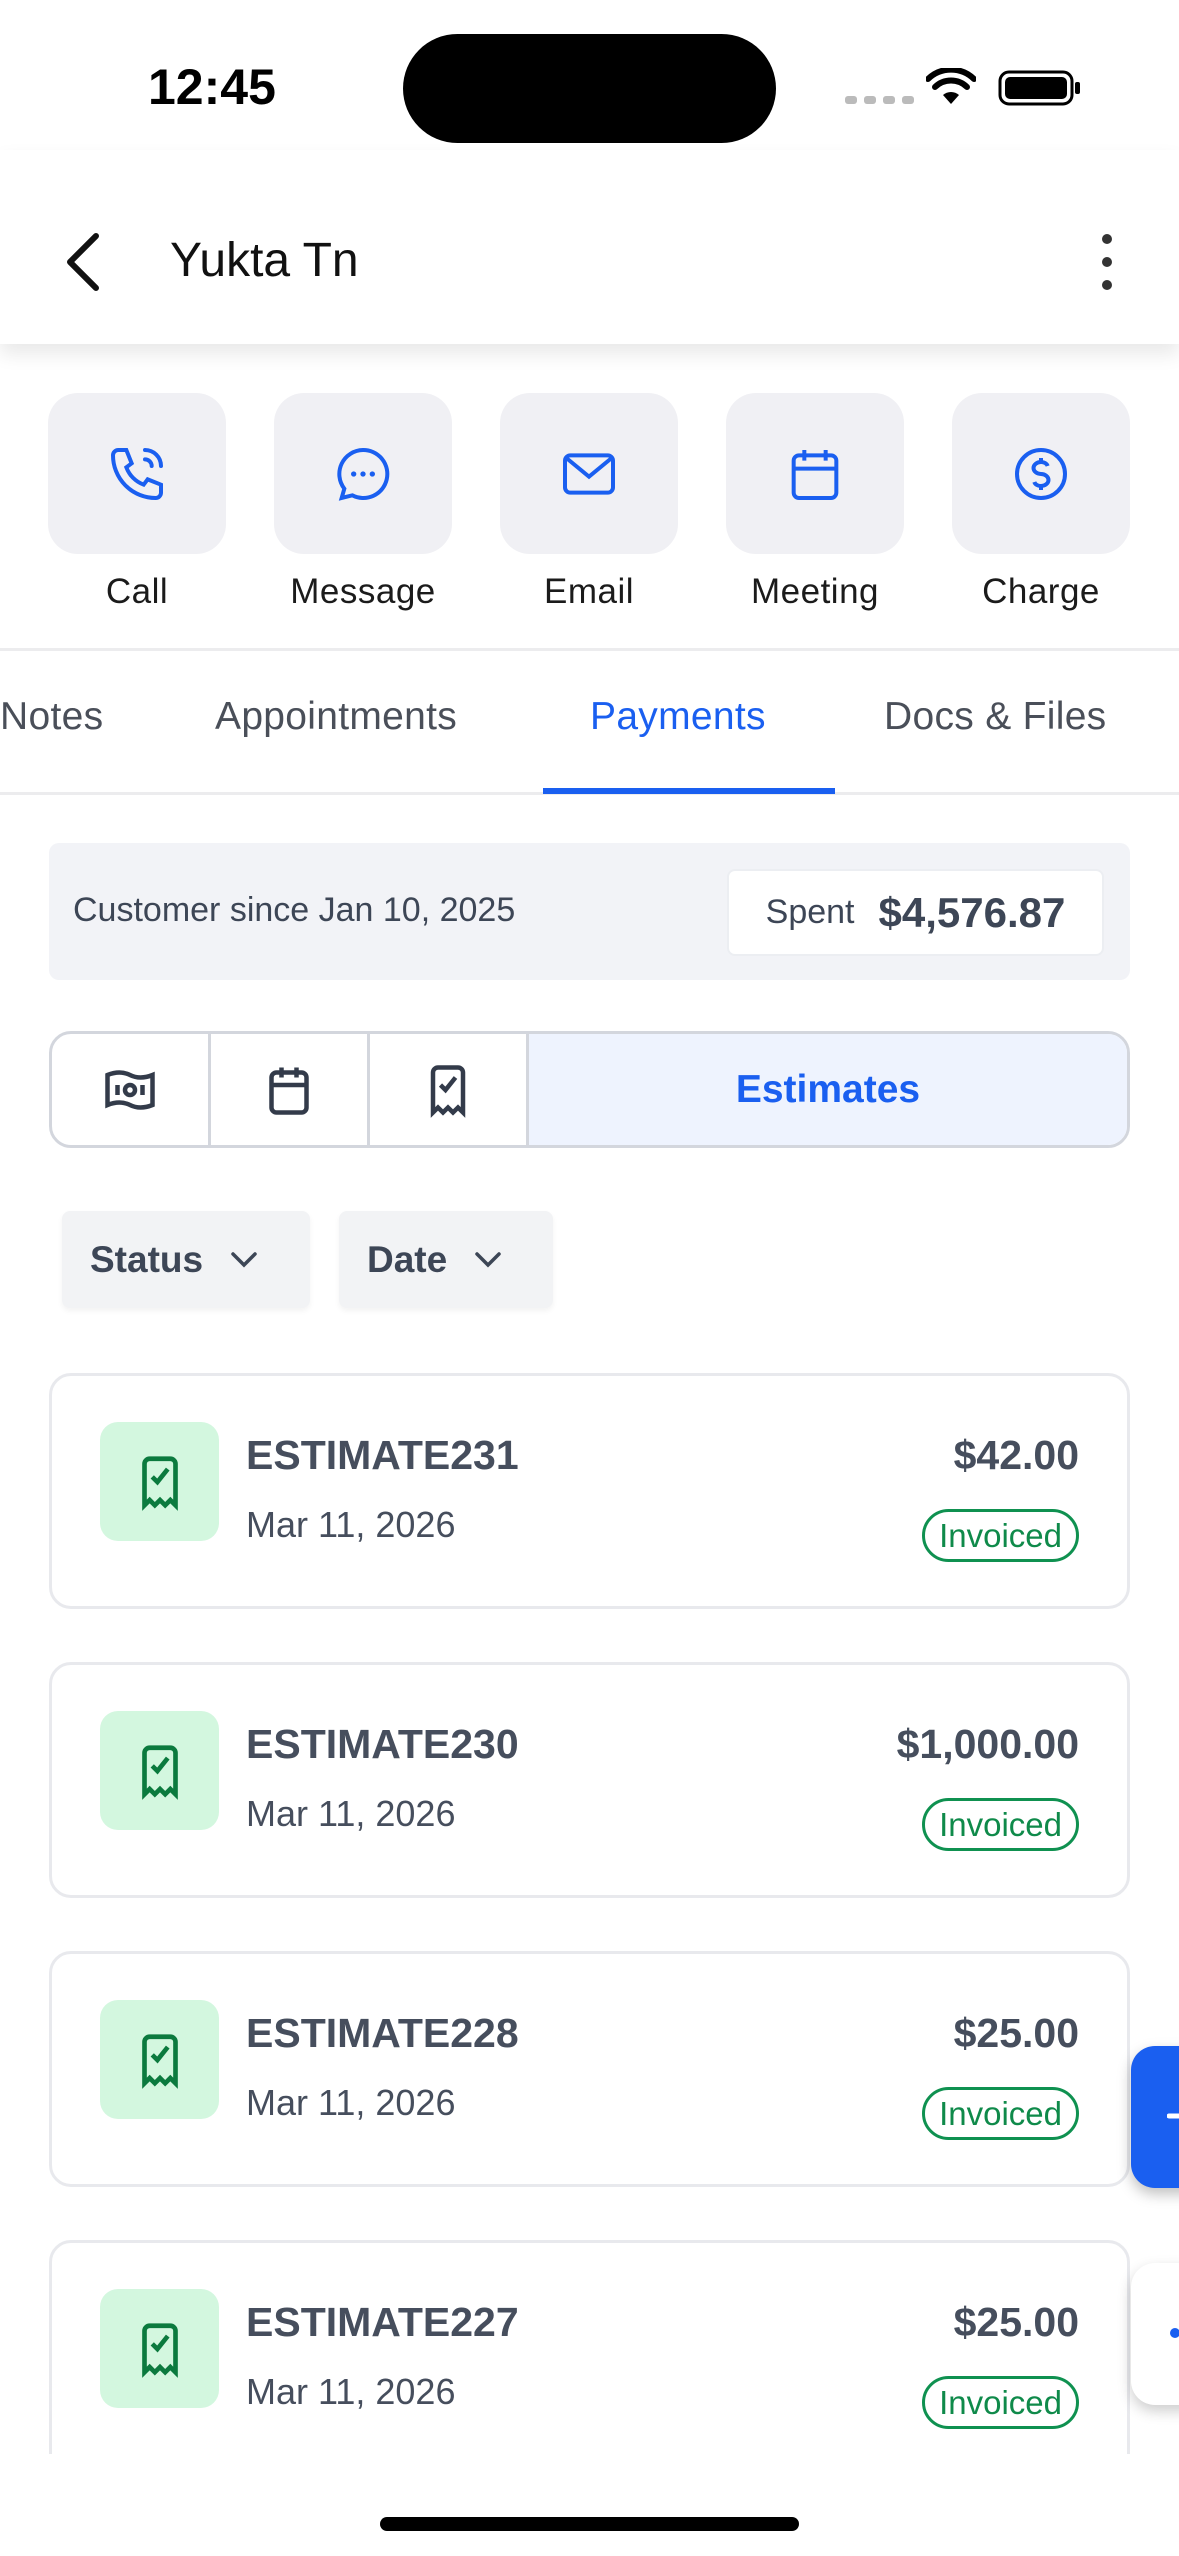 This screenshot has width=1179, height=2556. I want to click on segment-estimates: Estimates, so click(828, 1089).